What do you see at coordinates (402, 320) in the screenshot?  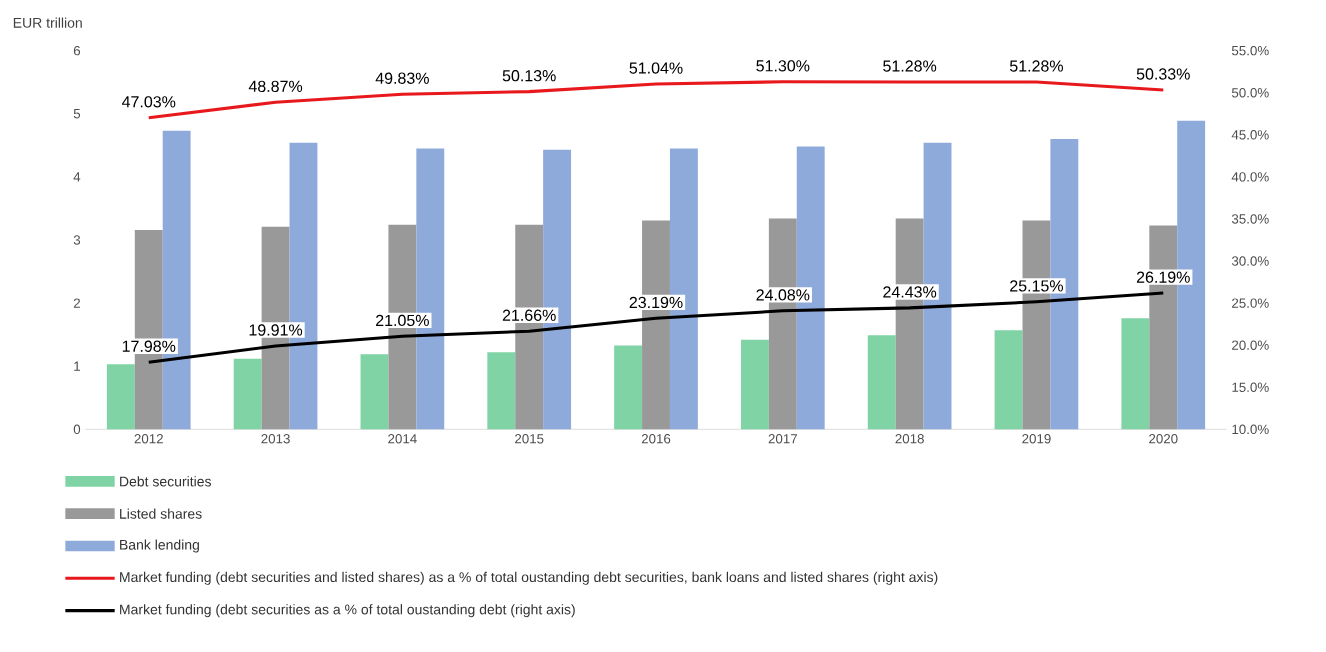 I see `data-label: 21.05%` at bounding box center [402, 320].